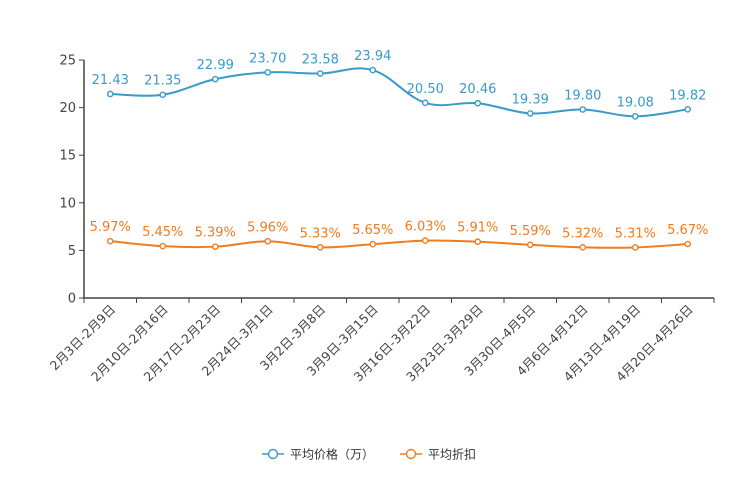 This screenshot has height=496, width=744. What do you see at coordinates (67, 61) in the screenshot?
I see `y-tick-label: 25` at bounding box center [67, 61].